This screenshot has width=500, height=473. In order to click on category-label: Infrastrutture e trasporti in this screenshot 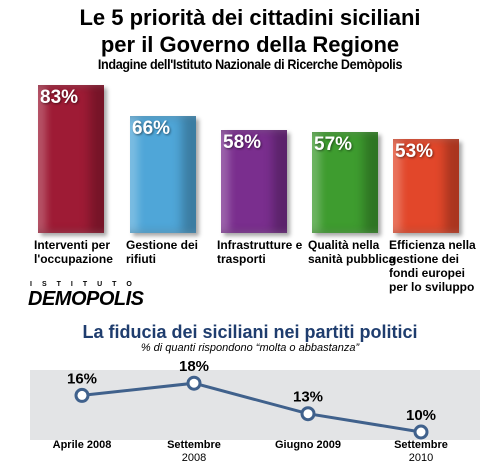, I will do `click(260, 252)`.